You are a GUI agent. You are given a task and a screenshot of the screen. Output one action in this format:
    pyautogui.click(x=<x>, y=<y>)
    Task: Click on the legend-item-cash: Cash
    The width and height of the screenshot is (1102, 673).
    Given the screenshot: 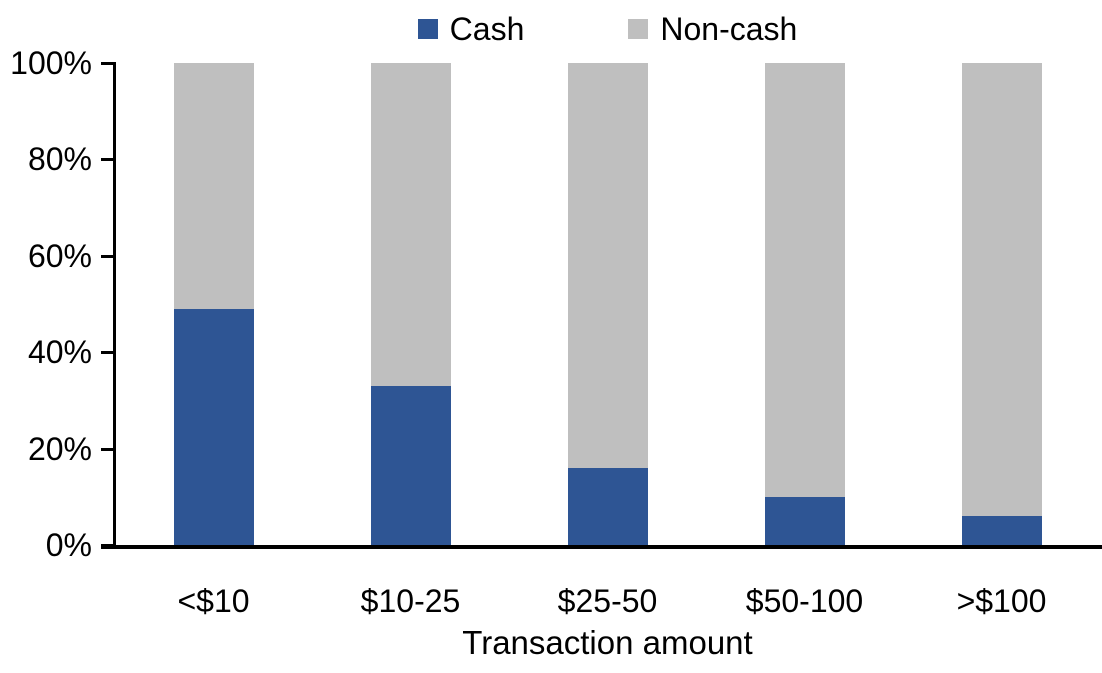 What is the action you would take?
    pyautogui.click(x=471, y=29)
    